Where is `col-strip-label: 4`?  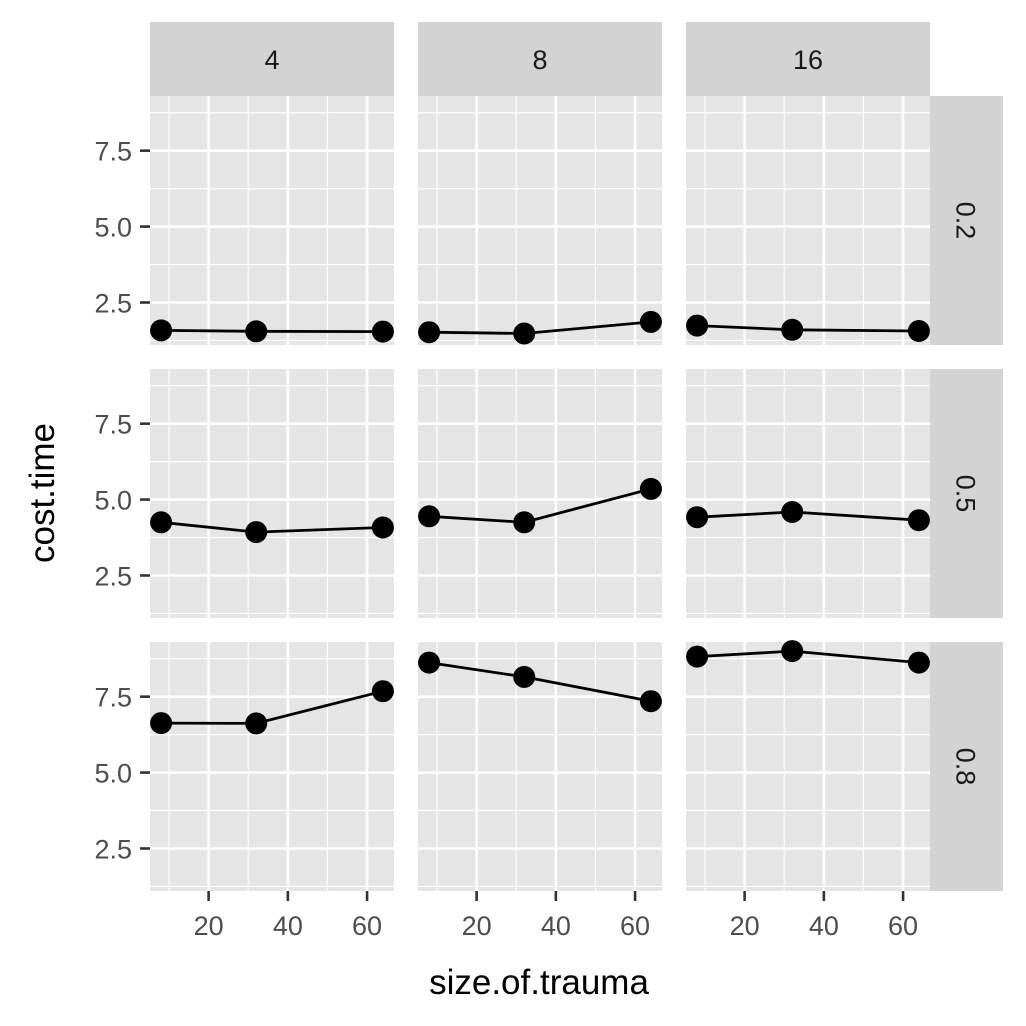
col-strip-label: 4 is located at coordinates (271, 60).